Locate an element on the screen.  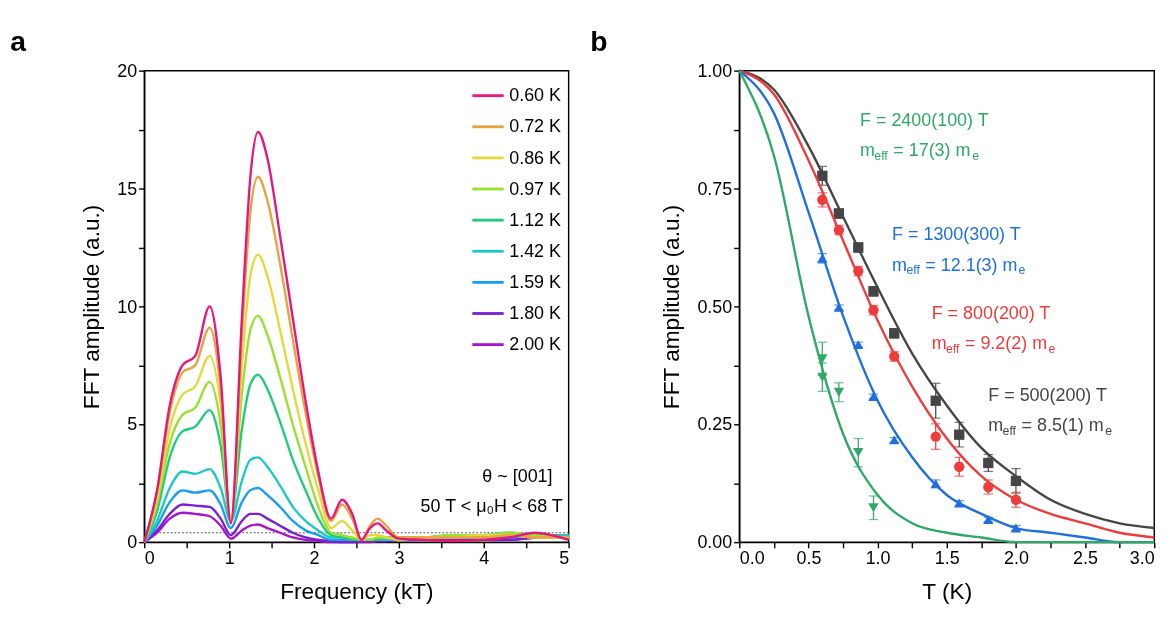
x-axis-title: Frequency (kT) is located at coordinates (357, 592).